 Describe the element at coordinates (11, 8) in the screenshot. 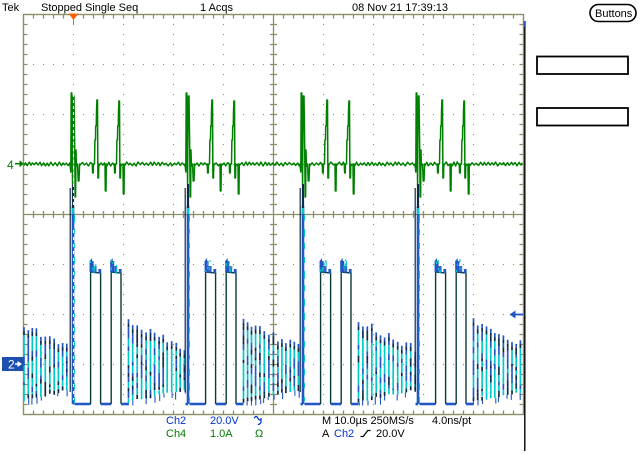

I see `svg-text: Tek` at that location.